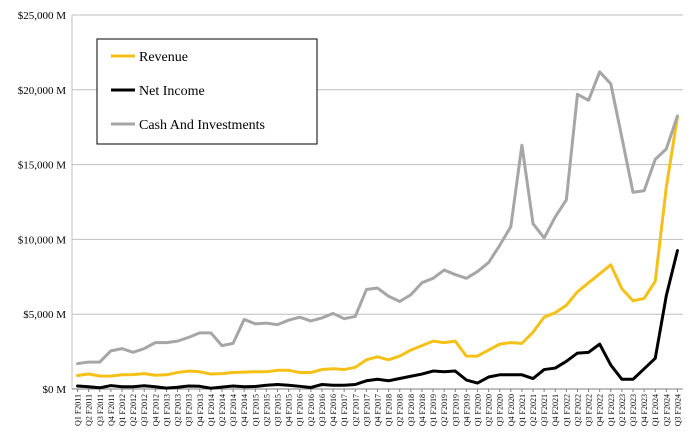 The width and height of the screenshot is (696, 438). What do you see at coordinates (300, 410) in the screenshot?
I see `x-tick-label: Q1 F2016` at bounding box center [300, 410].